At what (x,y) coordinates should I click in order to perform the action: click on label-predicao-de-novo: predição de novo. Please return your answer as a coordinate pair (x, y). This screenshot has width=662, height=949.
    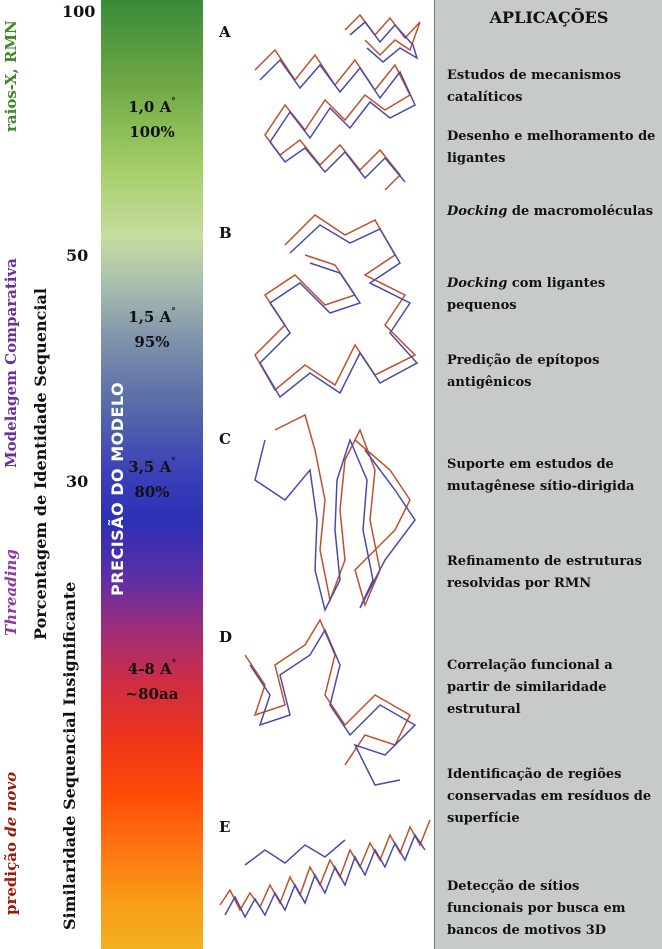
    Looking at the image, I should click on (11, 843).